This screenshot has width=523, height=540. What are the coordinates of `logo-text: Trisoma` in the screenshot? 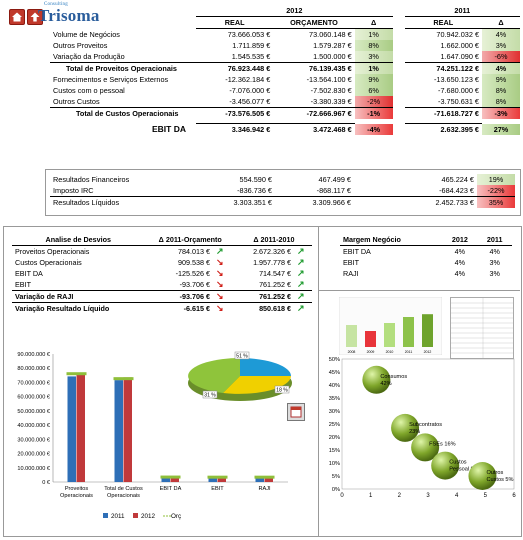 It's located at (69, 15).